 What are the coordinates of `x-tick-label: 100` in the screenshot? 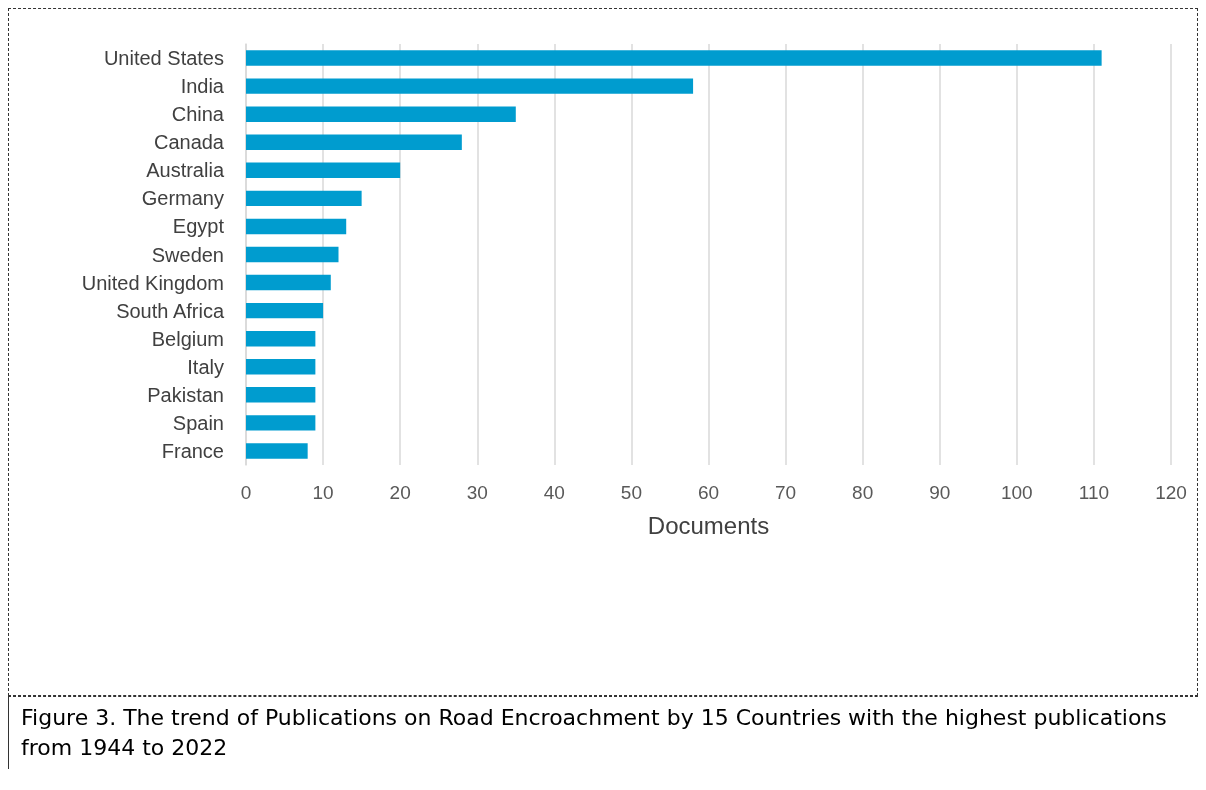 It's located at (1016, 492).